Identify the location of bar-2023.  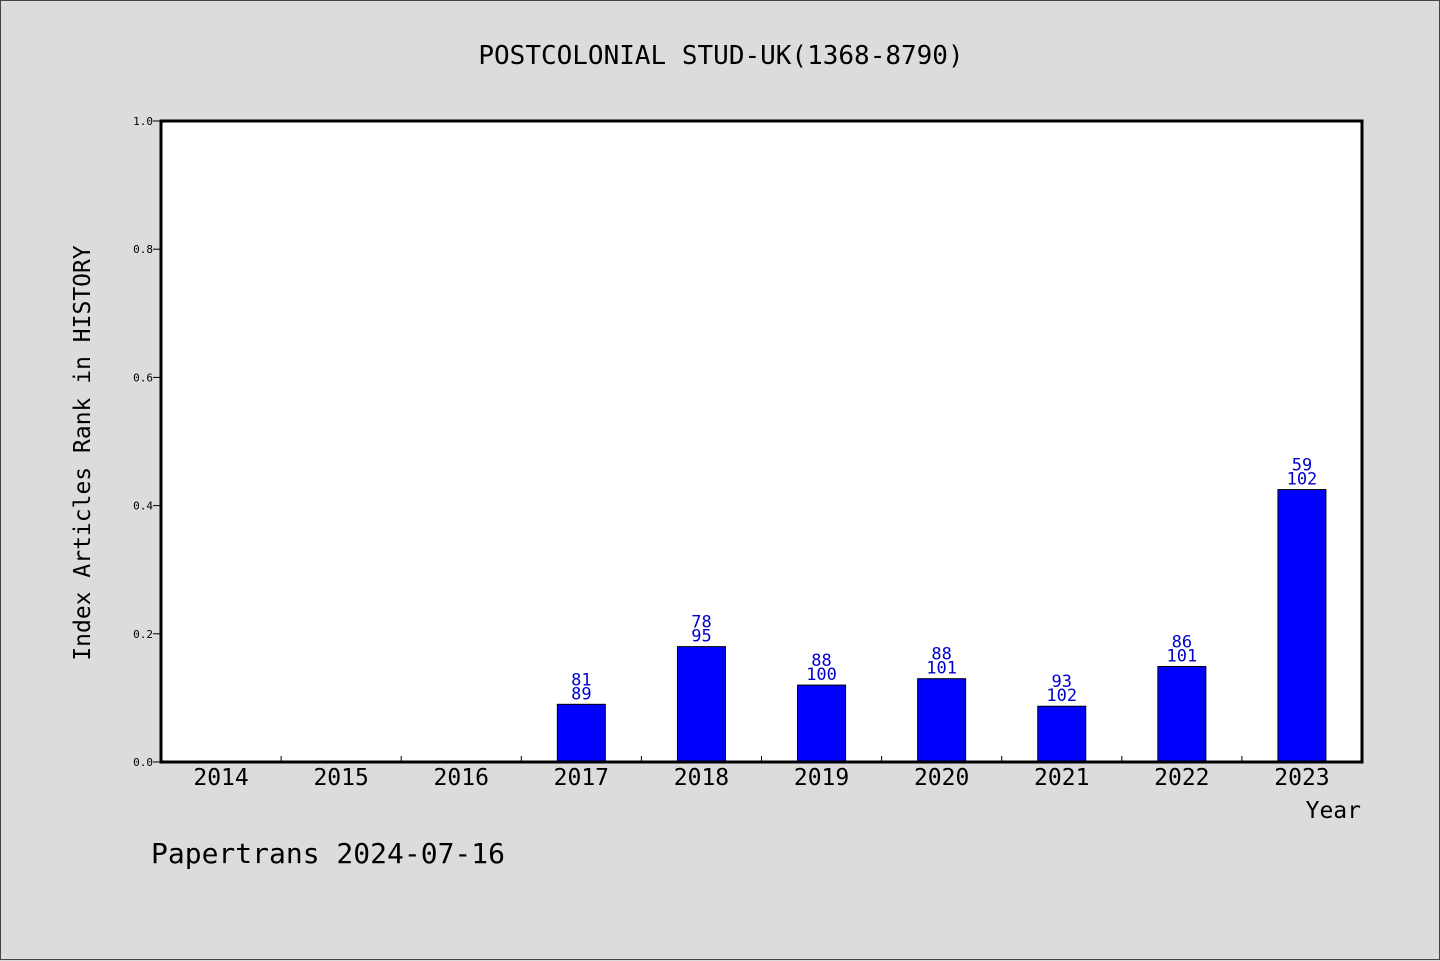
(1302, 626).